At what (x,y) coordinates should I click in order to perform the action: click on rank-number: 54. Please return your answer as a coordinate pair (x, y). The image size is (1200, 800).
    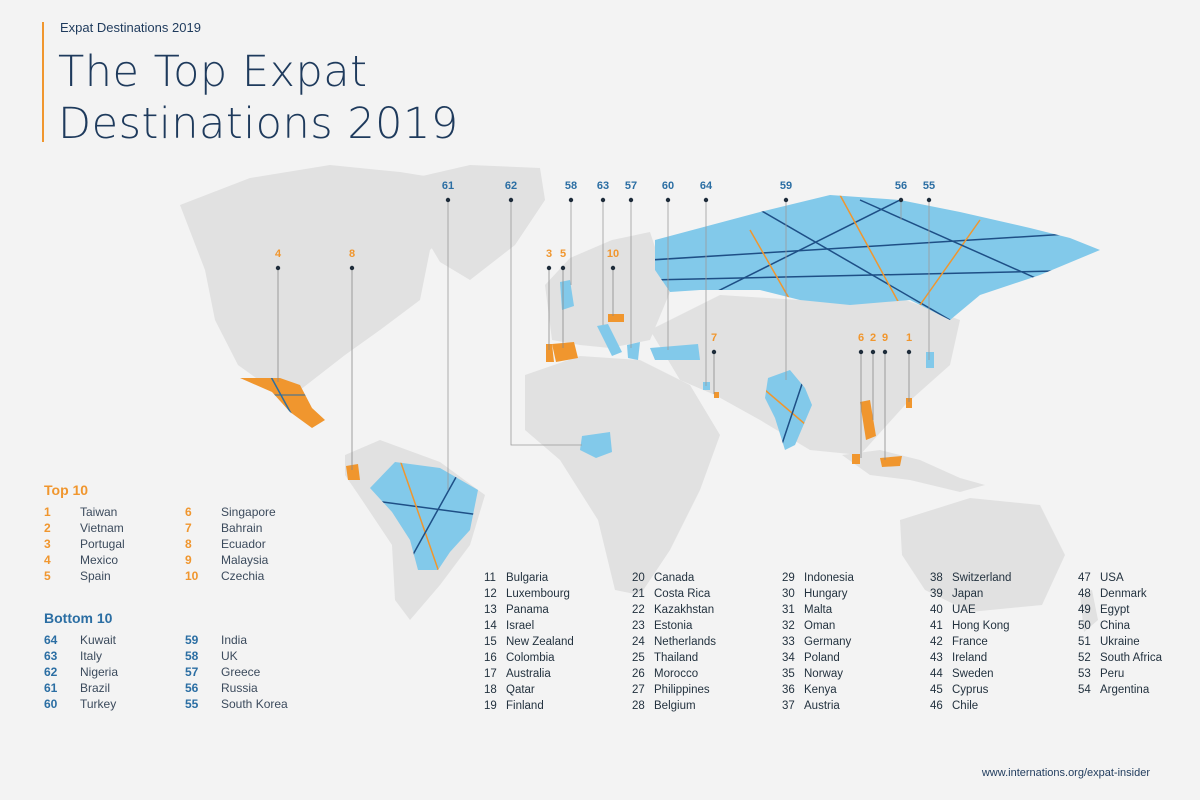
    Looking at the image, I should click on (1084, 690).